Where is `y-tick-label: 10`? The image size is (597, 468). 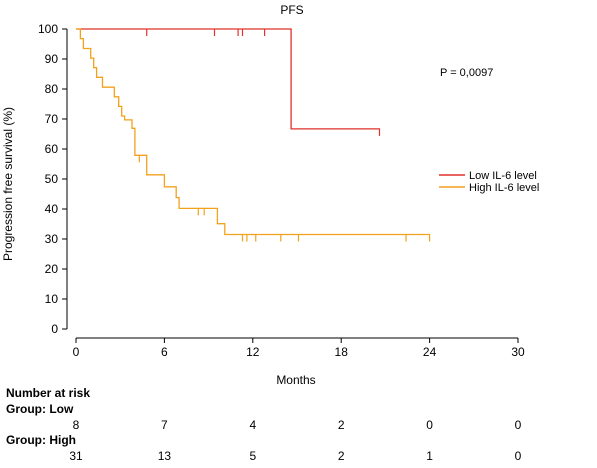 y-tick-label: 10 is located at coordinates (52, 299).